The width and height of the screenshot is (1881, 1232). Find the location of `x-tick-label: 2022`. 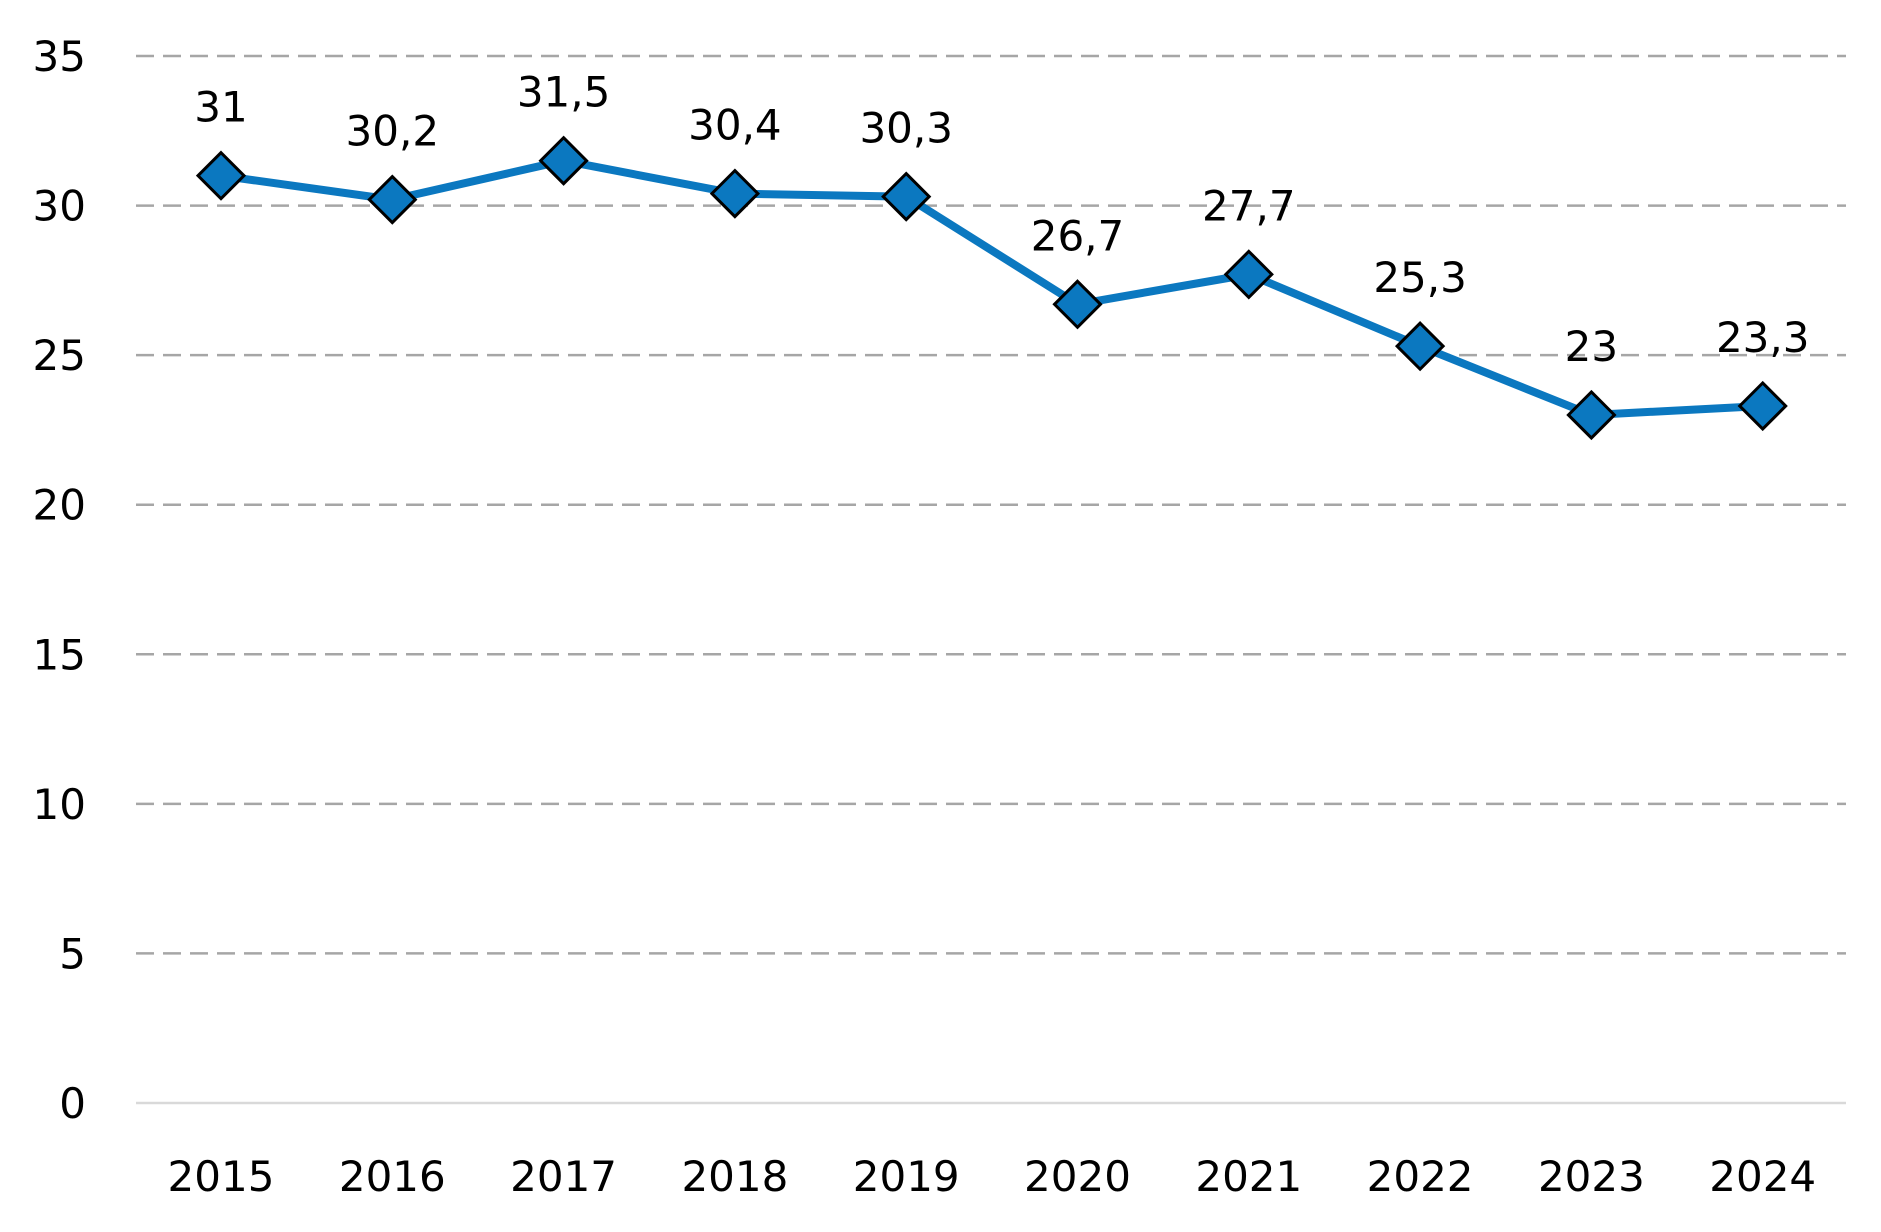

x-tick-label: 2022 is located at coordinates (1420, 1176).